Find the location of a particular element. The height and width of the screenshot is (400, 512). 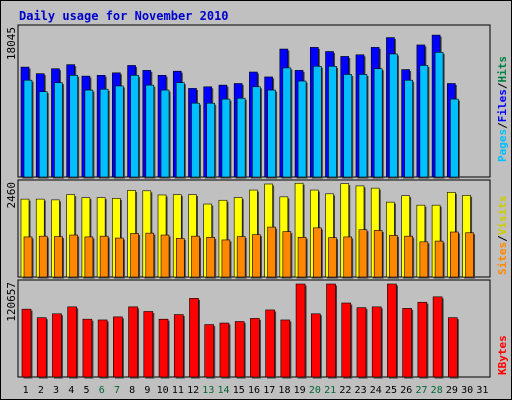

x-tick-label: 16 is located at coordinates (254, 390).